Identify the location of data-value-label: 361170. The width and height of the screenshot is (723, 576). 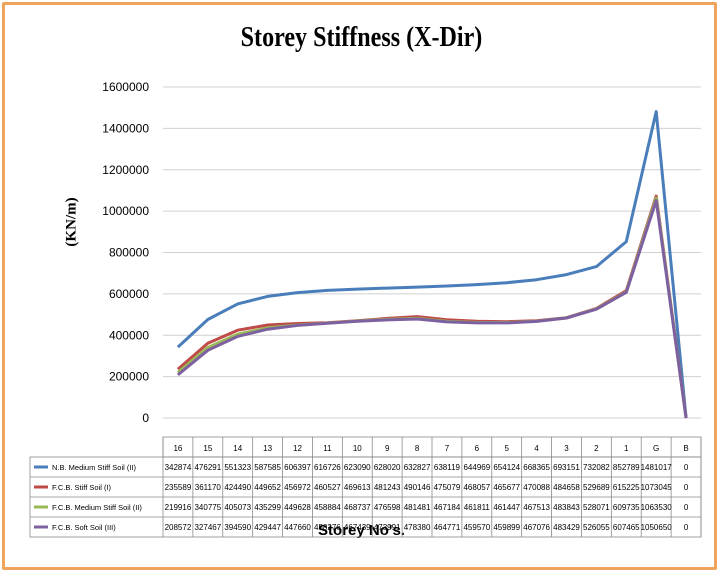
(208, 487).